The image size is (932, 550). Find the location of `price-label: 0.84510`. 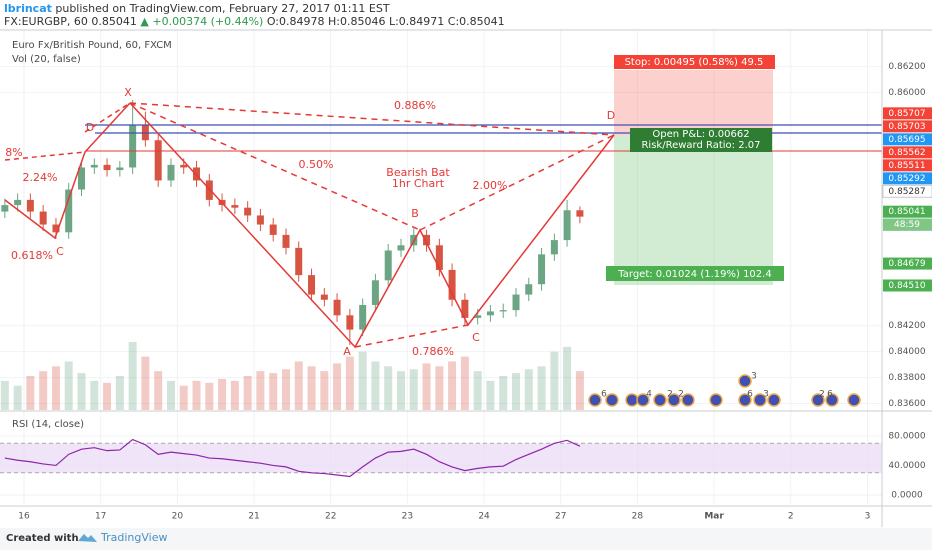

price-label: 0.84510 is located at coordinates (906, 286).